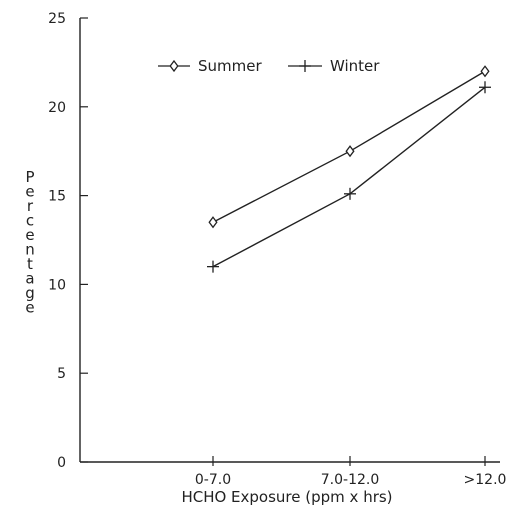 The image size is (515, 511). I want to click on y-tick-label: 0, so click(61, 463).